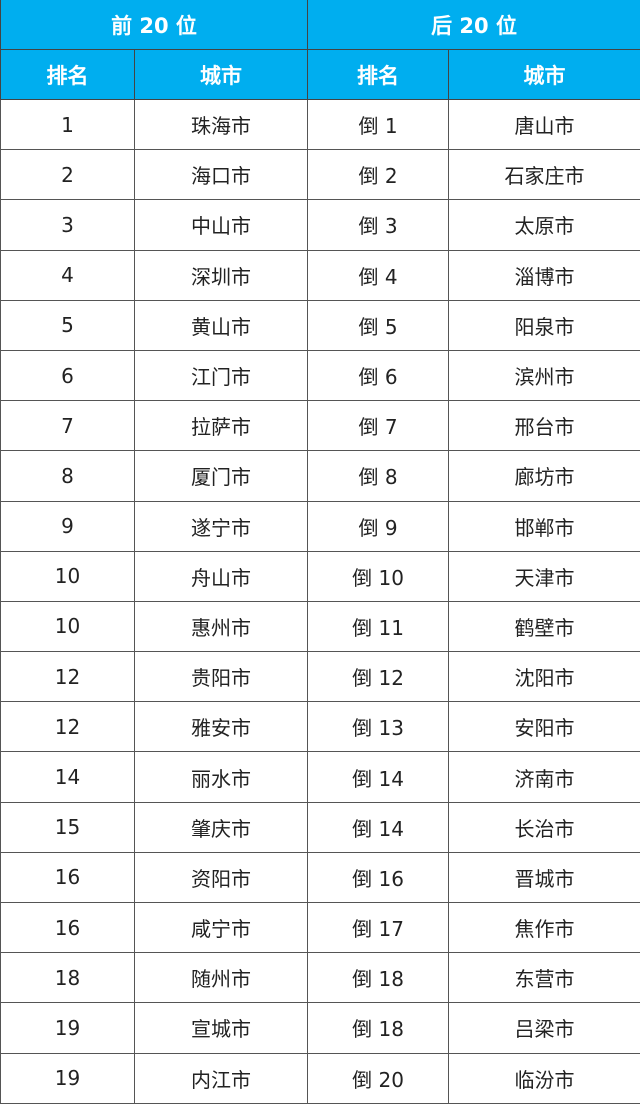  I want to click on bottom-rank-cell: 倒 9, so click(378, 526).